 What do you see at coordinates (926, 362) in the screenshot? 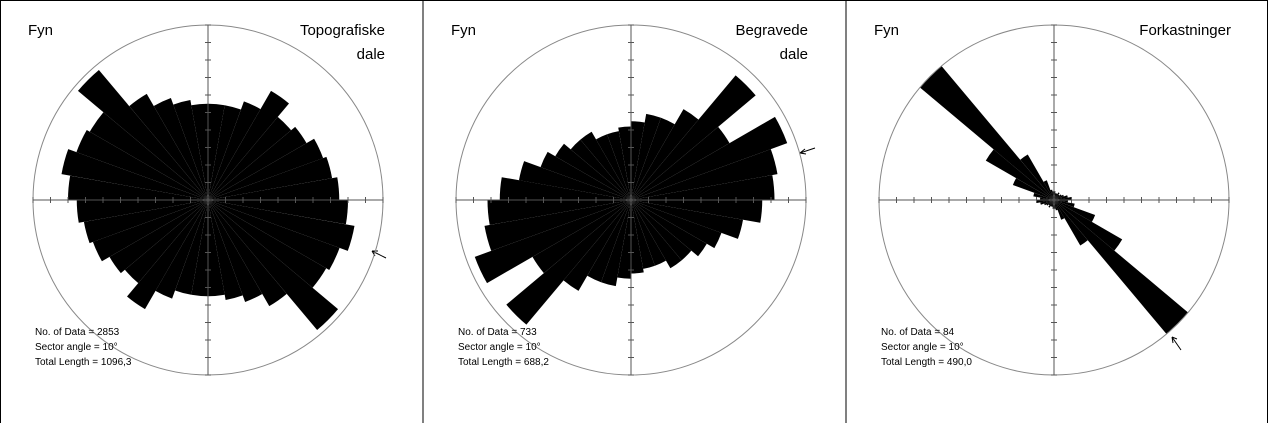
I see `annotation: Total Length = 490,0` at bounding box center [926, 362].